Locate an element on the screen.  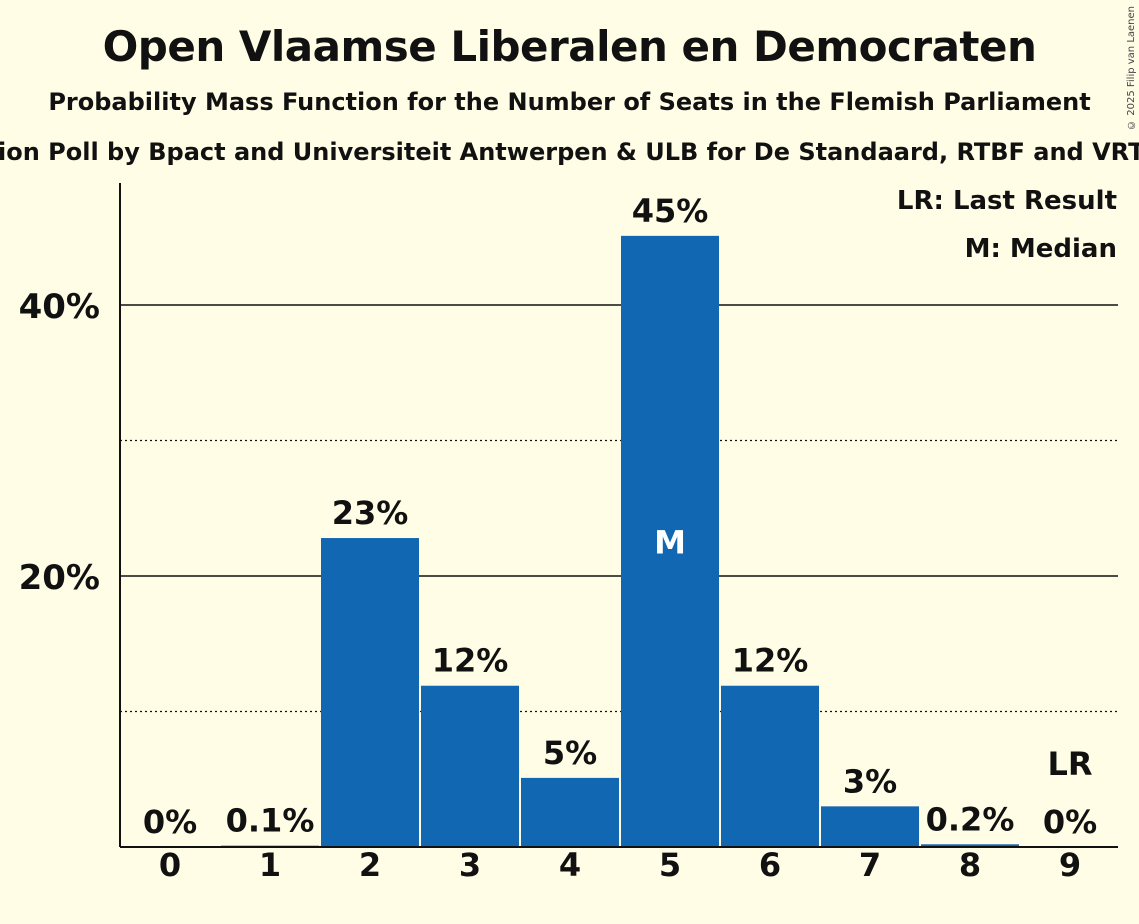
x-tick-label: 5 is located at coordinates (670, 865).